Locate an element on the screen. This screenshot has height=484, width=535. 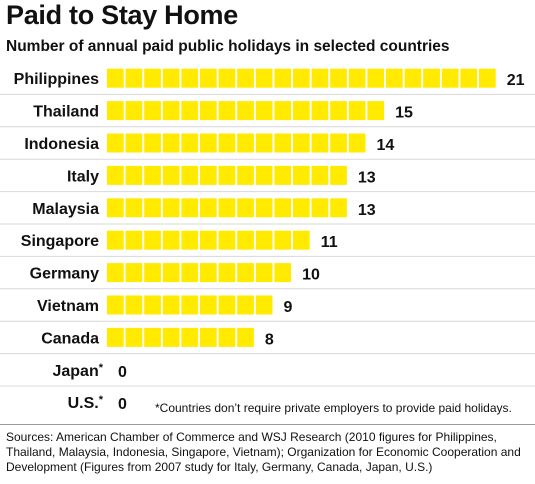
category-label-u-s: U.S.* is located at coordinates (86, 403).